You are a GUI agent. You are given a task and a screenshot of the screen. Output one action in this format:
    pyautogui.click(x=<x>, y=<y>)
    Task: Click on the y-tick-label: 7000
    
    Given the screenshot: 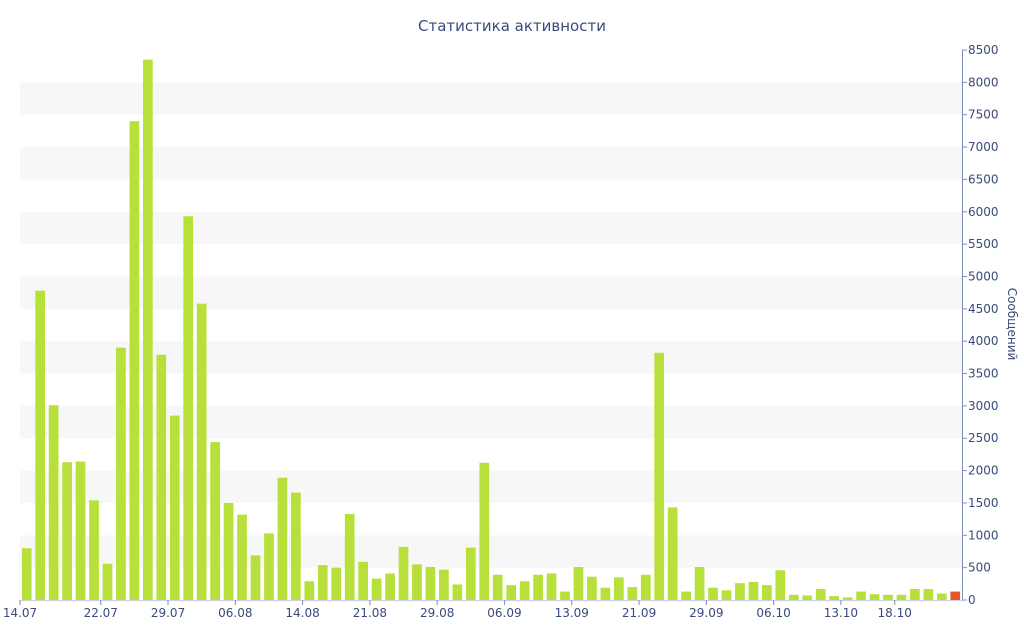 What is the action you would take?
    pyautogui.click(x=983, y=147)
    